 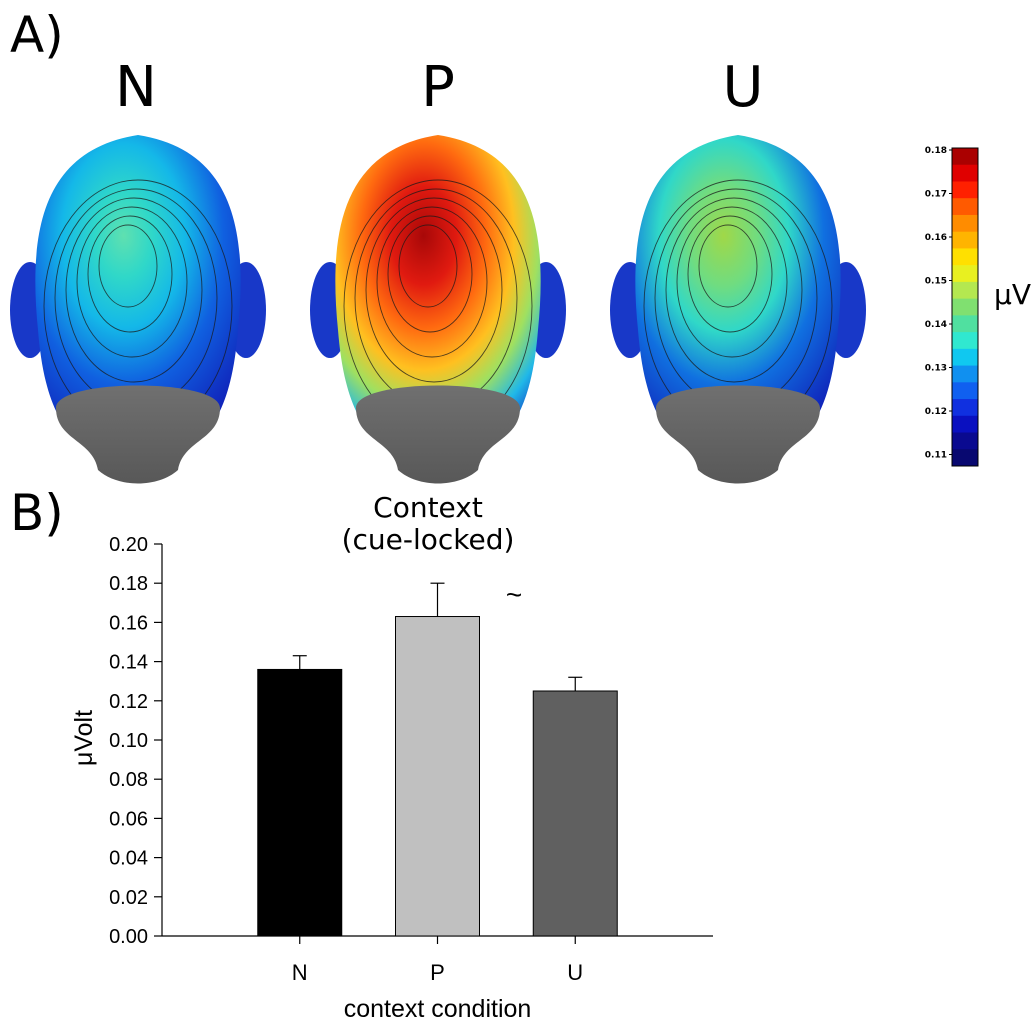 What do you see at coordinates (575, 972) in the screenshot?
I see `x-tick-label: U` at bounding box center [575, 972].